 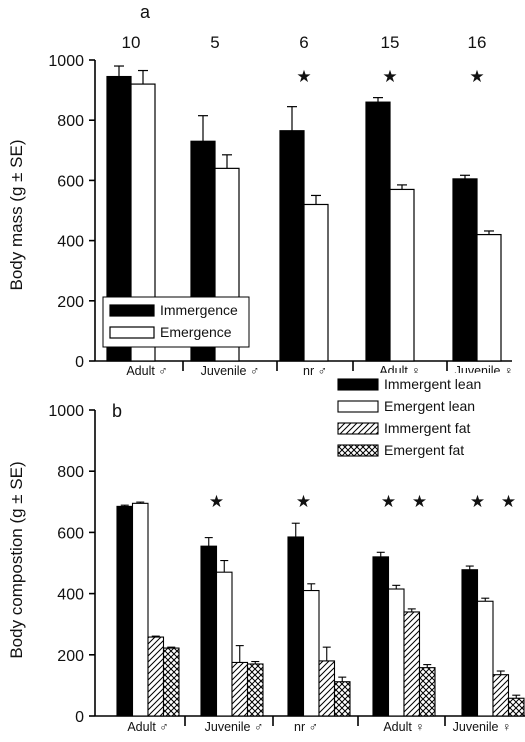 What do you see at coordinates (131, 42) in the screenshot?
I see `panel-a-sample-size: 10` at bounding box center [131, 42].